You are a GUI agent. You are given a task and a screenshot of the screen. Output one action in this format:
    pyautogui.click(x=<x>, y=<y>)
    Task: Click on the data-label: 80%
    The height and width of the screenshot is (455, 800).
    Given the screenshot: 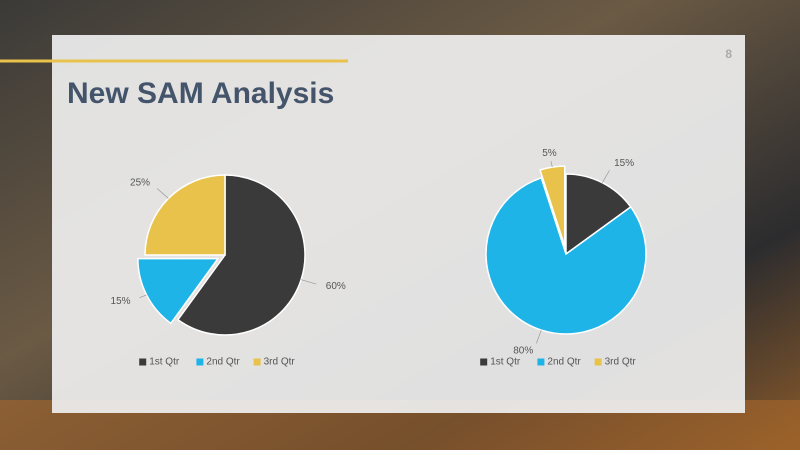 What is the action you would take?
    pyautogui.click(x=523, y=351)
    